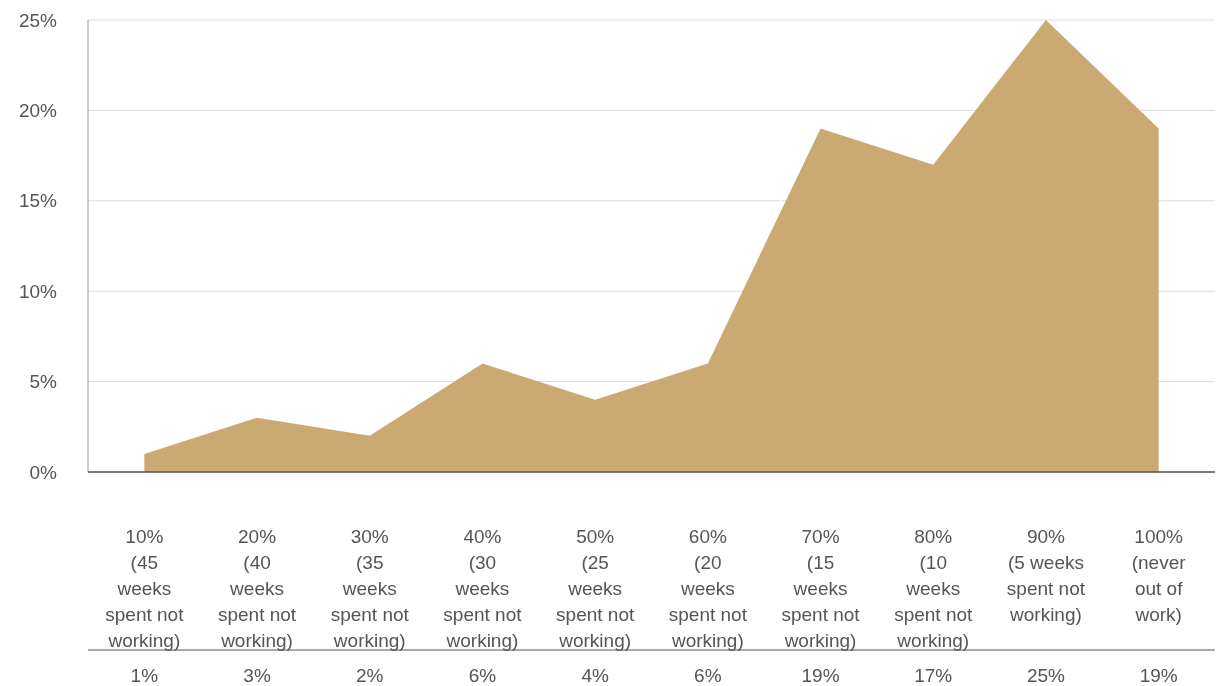  Describe the element at coordinates (1159, 575) in the screenshot. I see `x-tick-label: 100% (never out of work)` at that location.